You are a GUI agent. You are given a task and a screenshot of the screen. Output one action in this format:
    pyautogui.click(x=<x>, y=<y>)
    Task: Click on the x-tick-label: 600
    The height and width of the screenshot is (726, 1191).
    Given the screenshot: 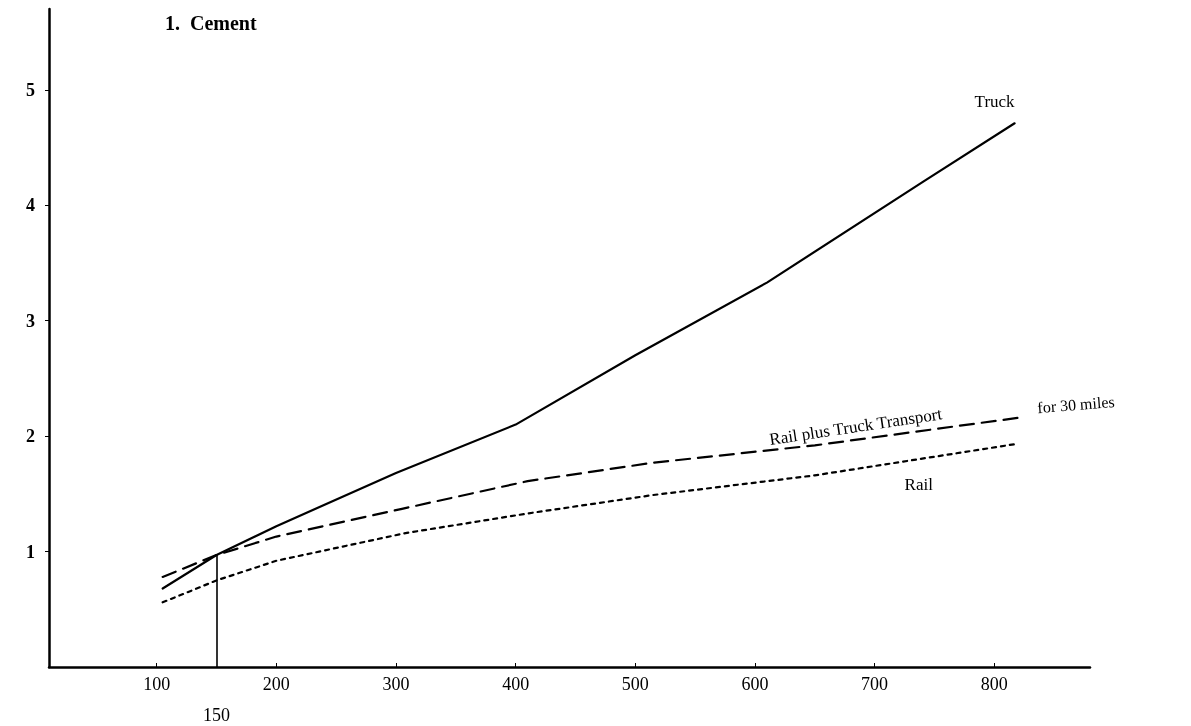 What is the action you would take?
    pyautogui.click(x=755, y=684)
    